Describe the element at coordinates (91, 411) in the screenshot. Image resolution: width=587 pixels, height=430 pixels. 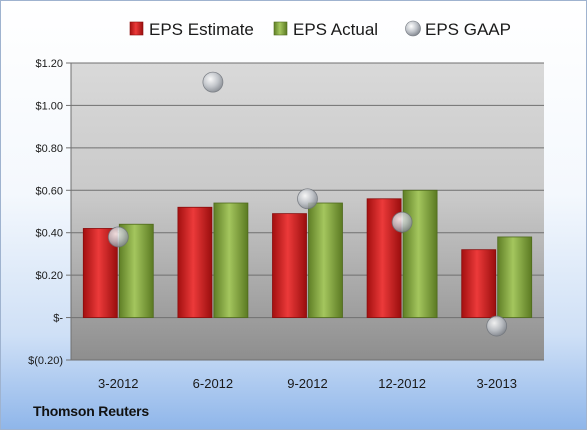
I see `source-label: Thomson Reuters` at that location.